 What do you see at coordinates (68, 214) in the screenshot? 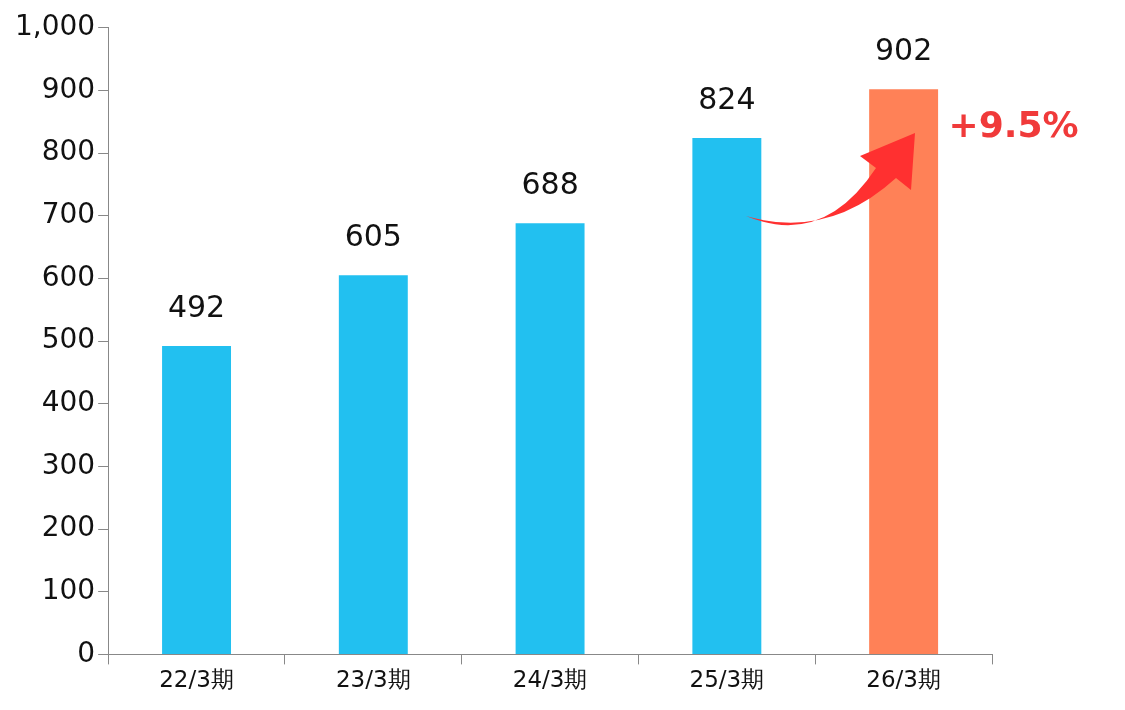
I see `y-tick-label: 700` at bounding box center [68, 214].